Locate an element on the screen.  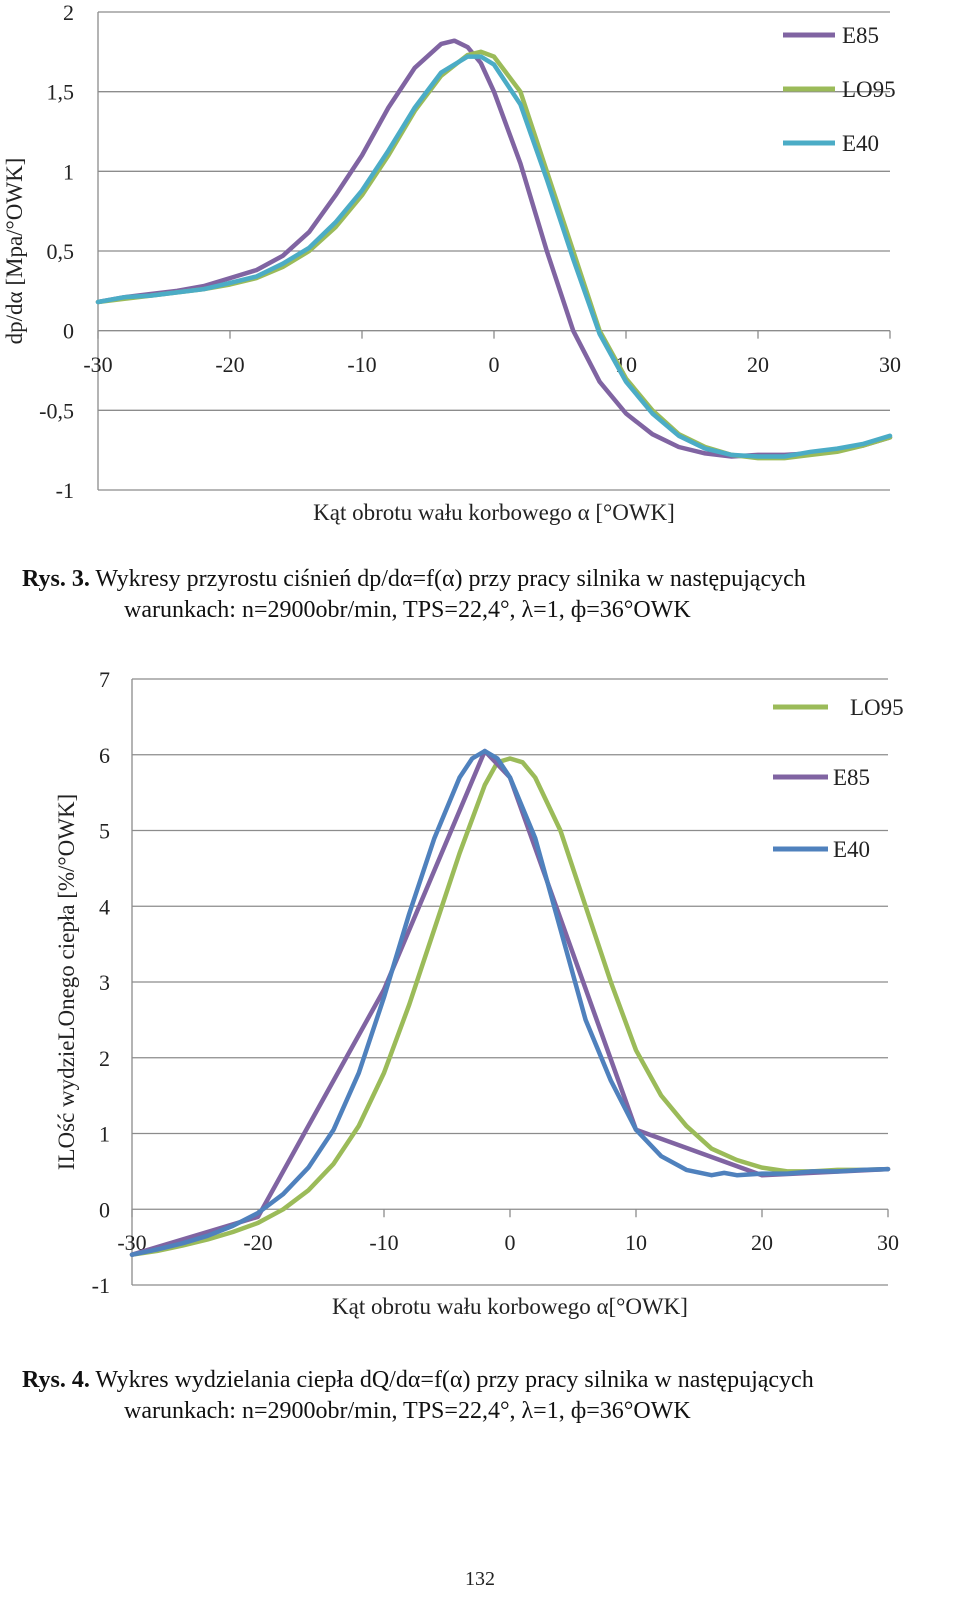
y-tick-label: 4 is located at coordinates (104, 906).